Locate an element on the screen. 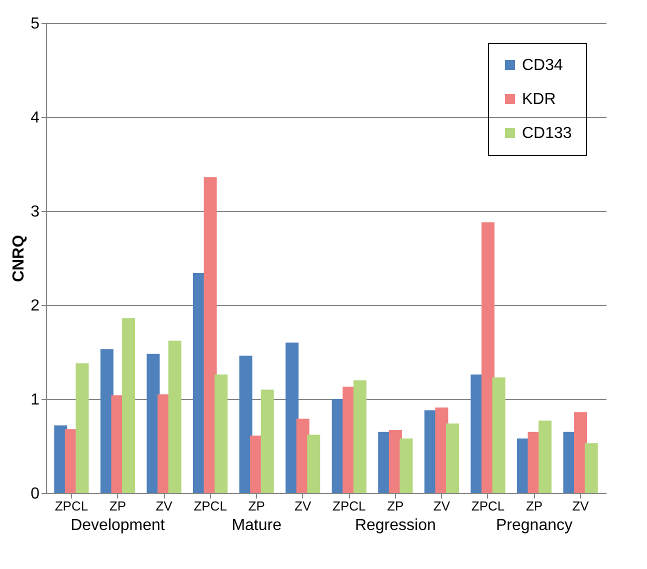 The height and width of the screenshot is (569, 647). y-tick-label: 3 is located at coordinates (35, 212).